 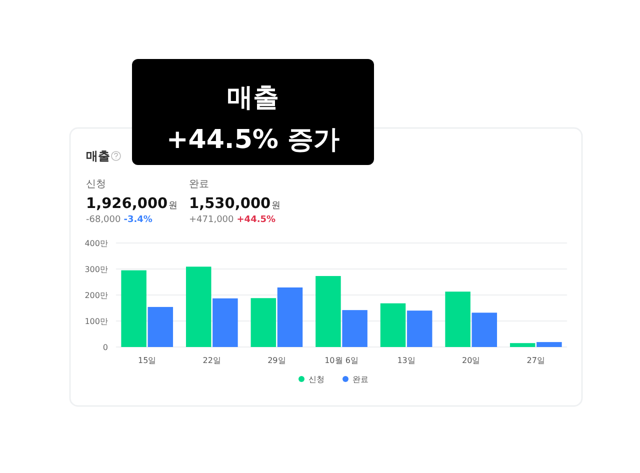 I want to click on y-tick-label: 300만, so click(x=96, y=269).